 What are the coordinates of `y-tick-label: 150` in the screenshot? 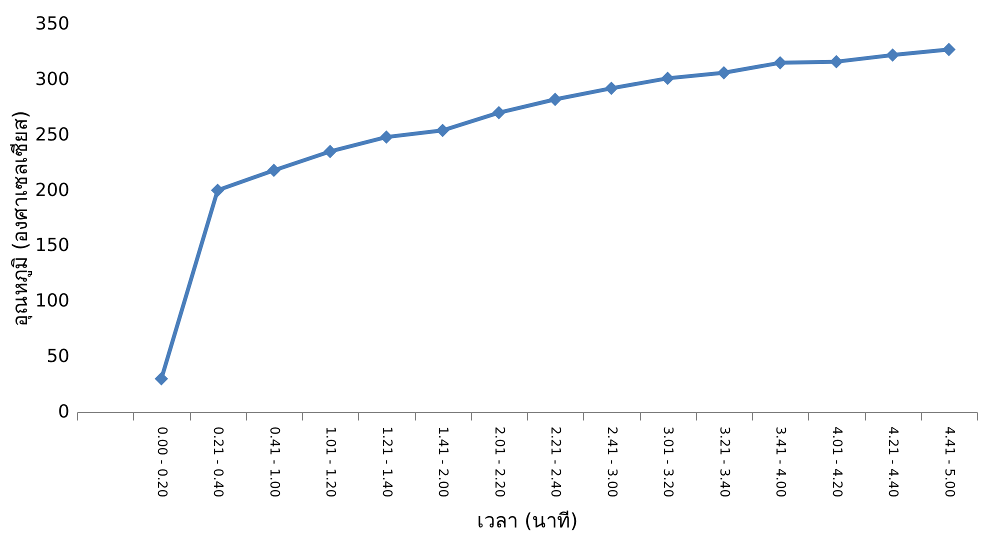 It's located at (52, 245).